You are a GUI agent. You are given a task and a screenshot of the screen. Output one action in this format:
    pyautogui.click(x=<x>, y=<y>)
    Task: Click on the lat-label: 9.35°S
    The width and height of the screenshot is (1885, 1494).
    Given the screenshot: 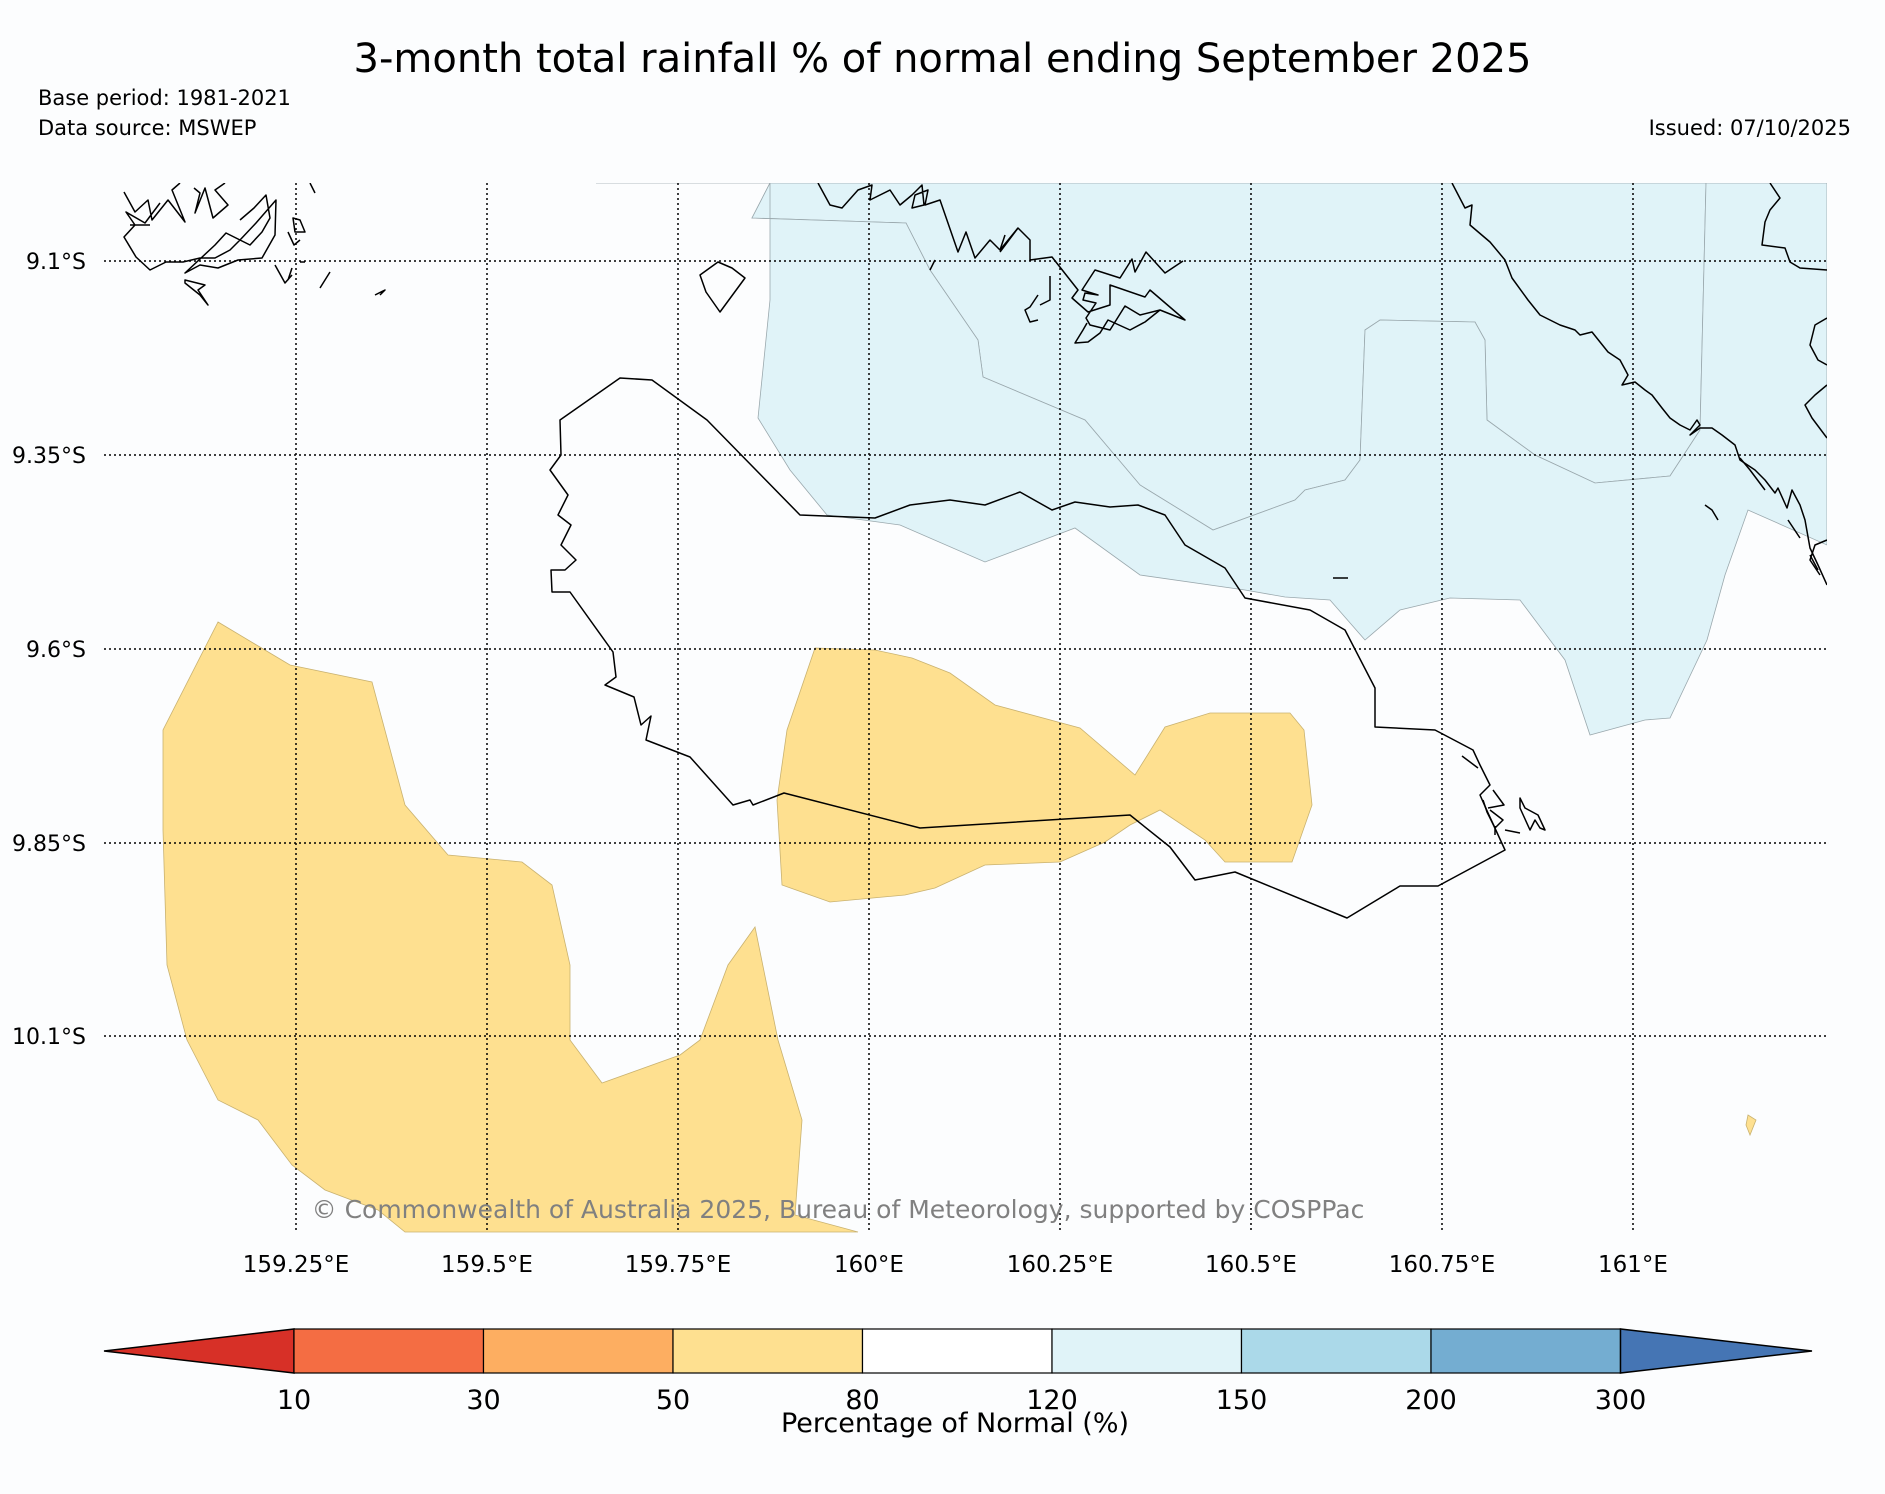 What is the action you would take?
    pyautogui.click(x=49, y=456)
    